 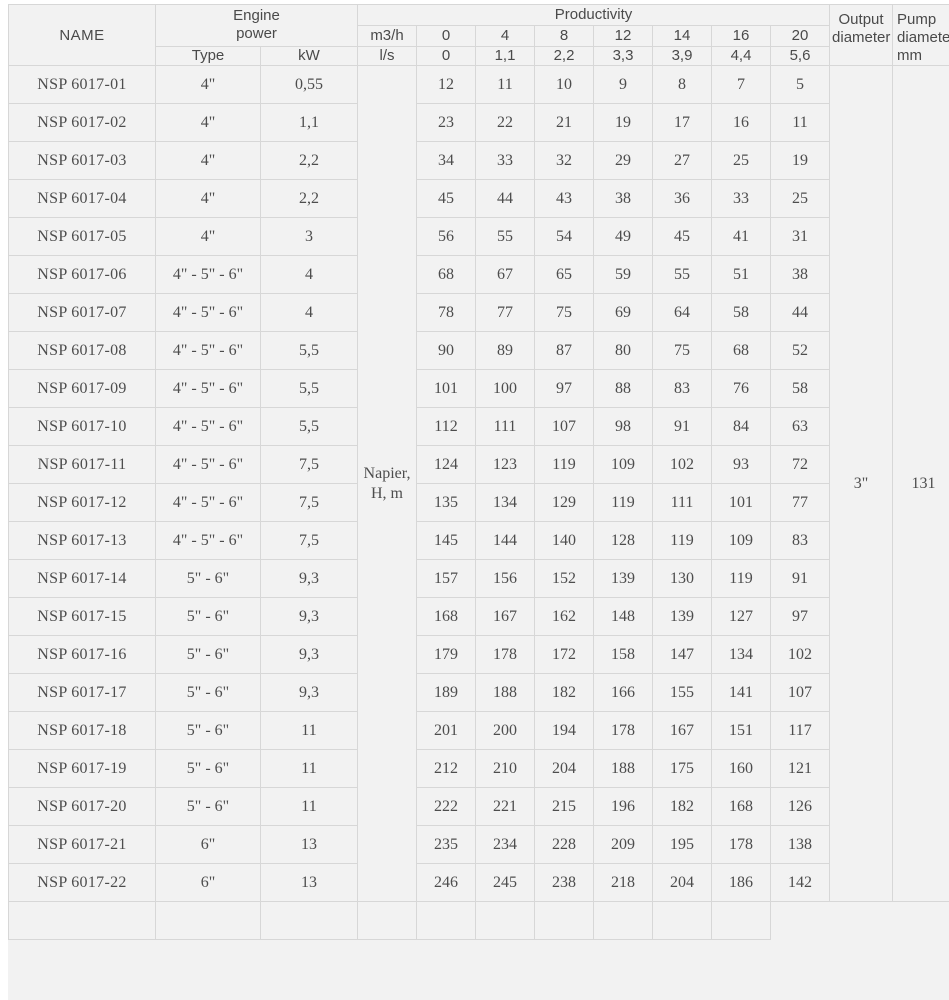 I want to click on table-row: NSP 6017-22 6" 13 246 245 238 218 204 186 142, so click(x=478, y=882).